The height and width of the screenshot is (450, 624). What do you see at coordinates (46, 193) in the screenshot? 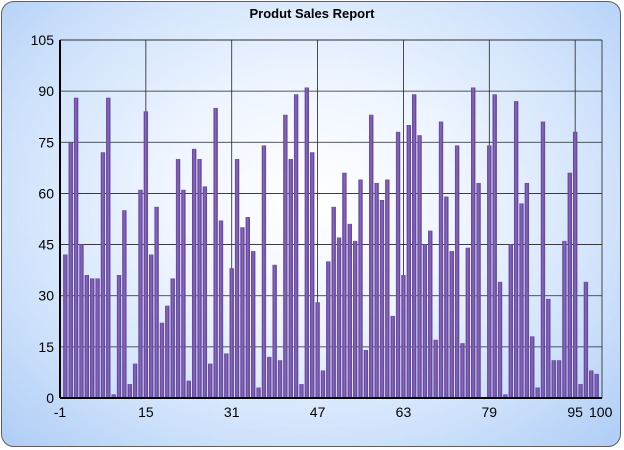
I see `y-tick-label: 60` at bounding box center [46, 193].